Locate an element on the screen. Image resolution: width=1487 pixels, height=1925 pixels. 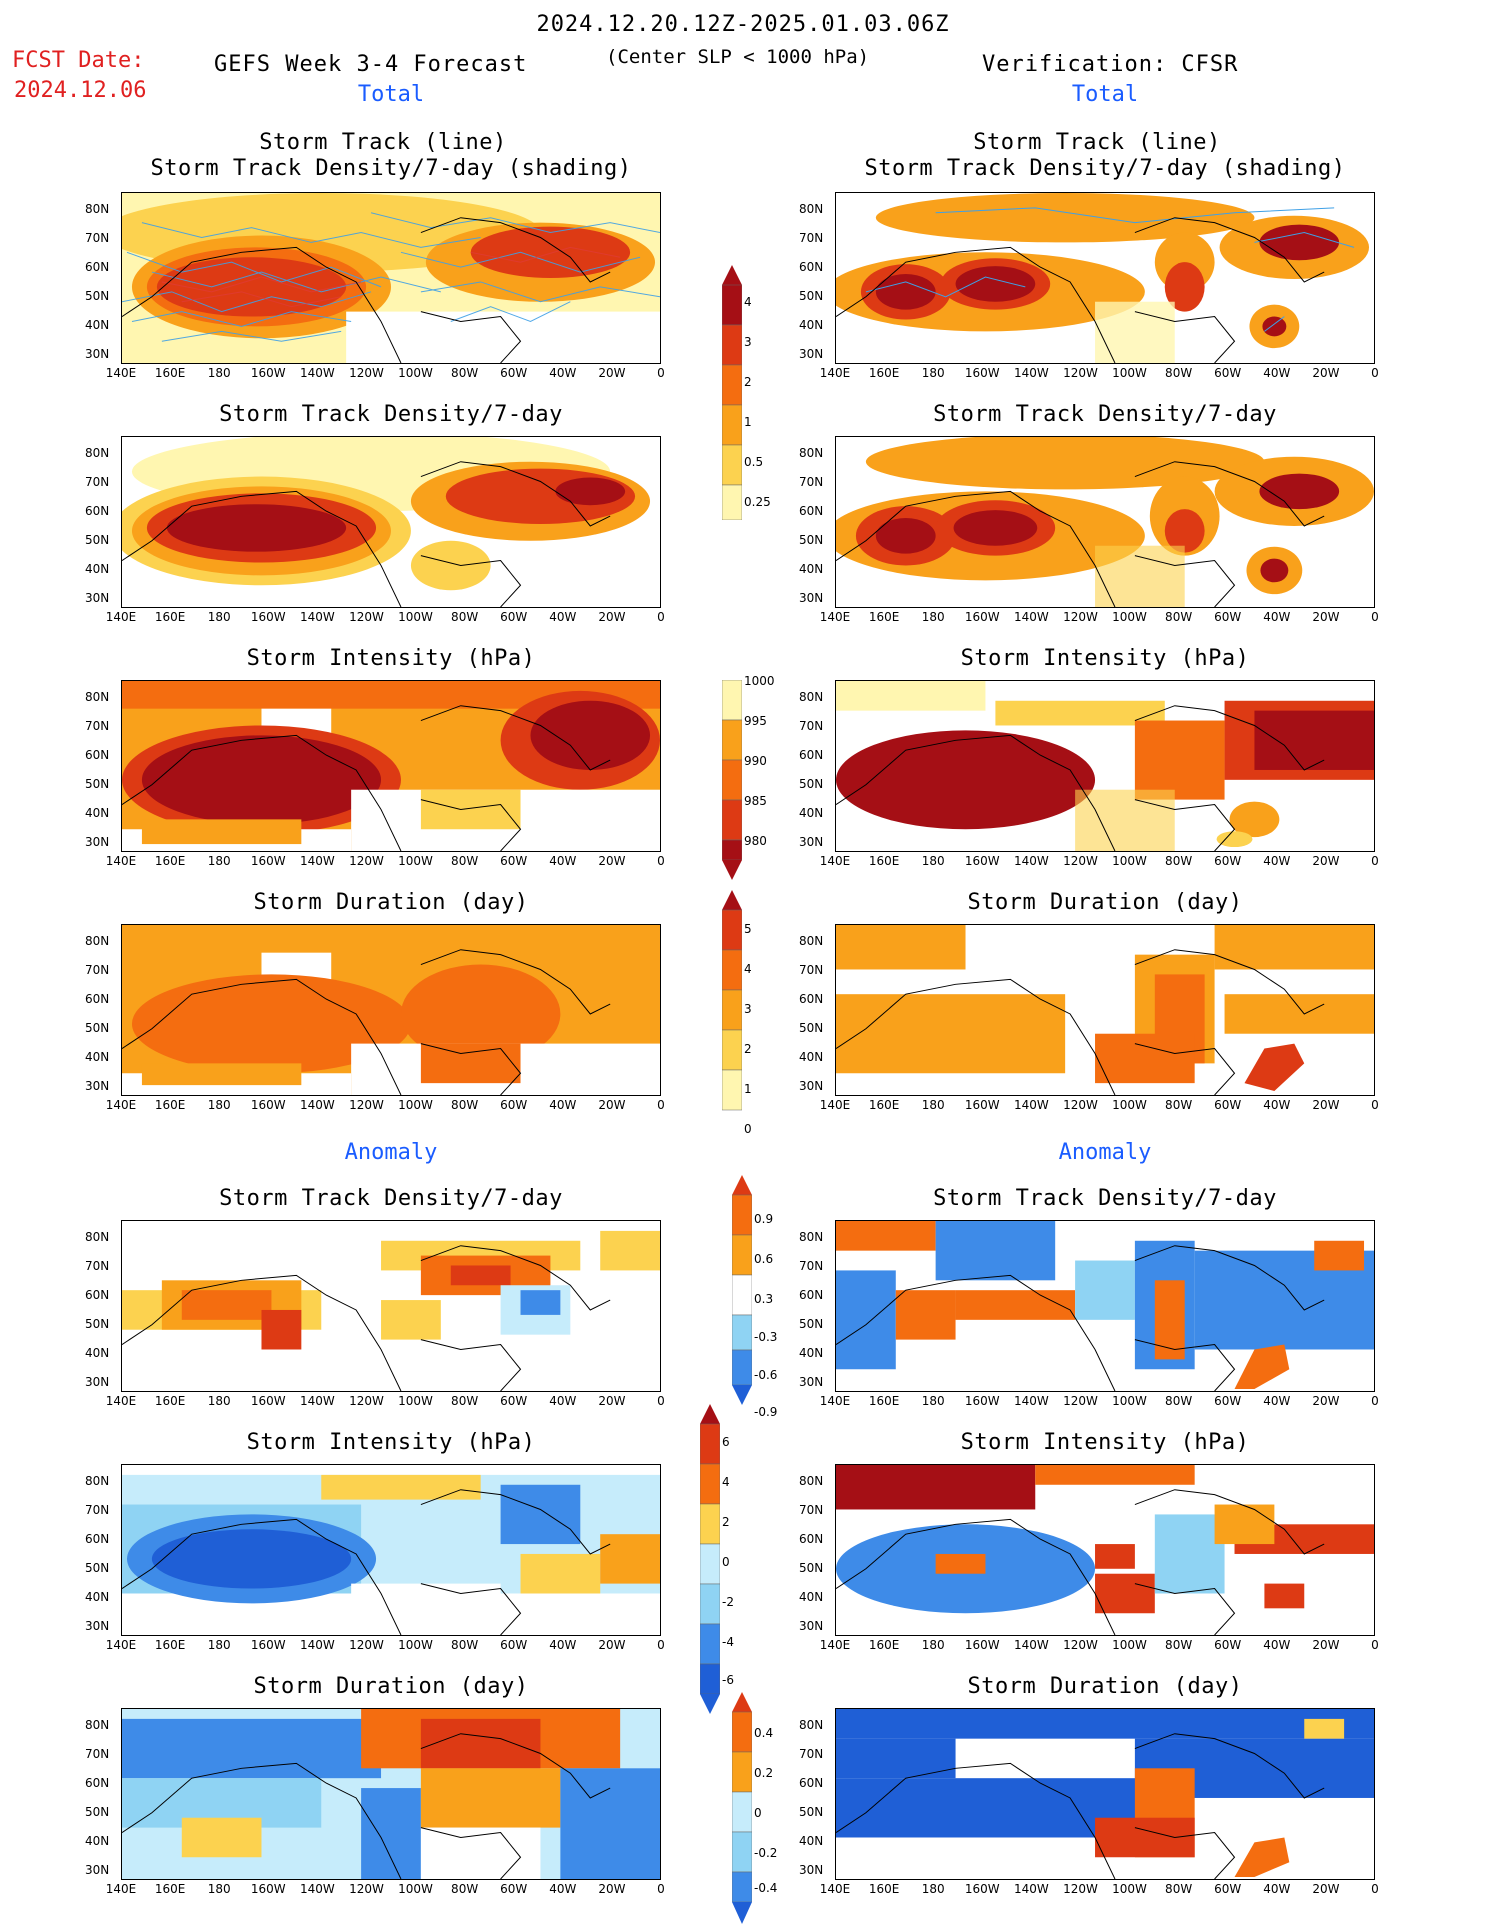
cb-duration-total-5: 0 is located at coordinates (748, 1129).